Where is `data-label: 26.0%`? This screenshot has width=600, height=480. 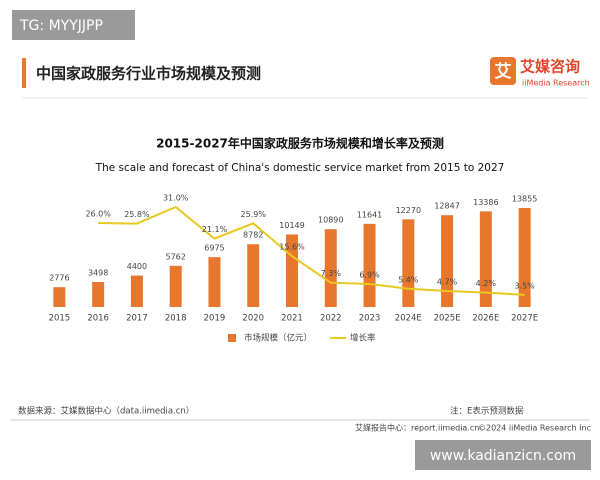
data-label: 26.0% is located at coordinates (98, 213).